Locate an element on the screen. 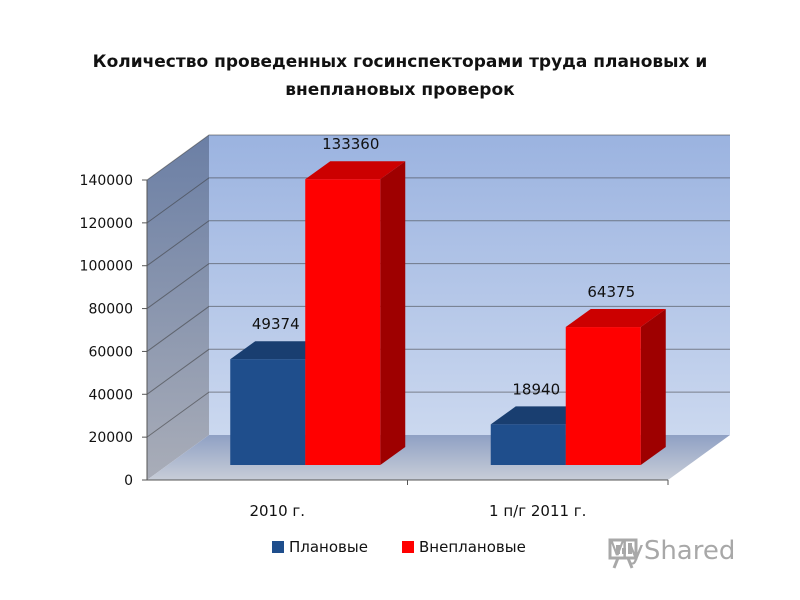 This screenshot has width=800, height=600. data-label: 133360 is located at coordinates (350, 144).